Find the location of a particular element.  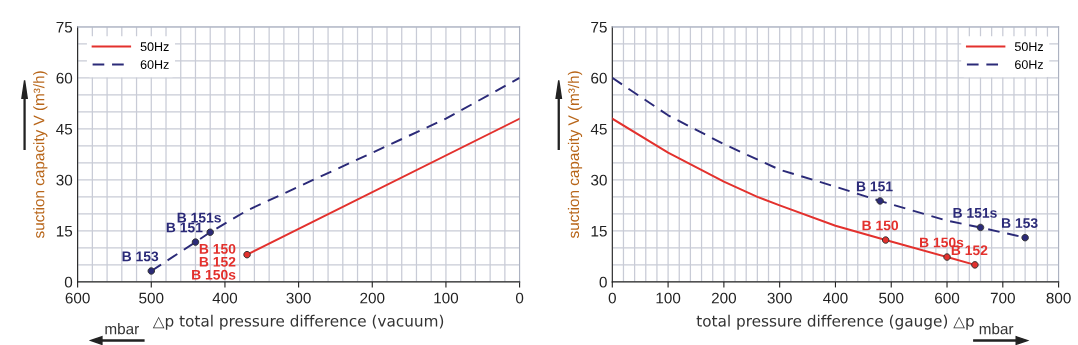

x-axis-title: △p total pressure difference (vacuum) is located at coordinates (298, 322).